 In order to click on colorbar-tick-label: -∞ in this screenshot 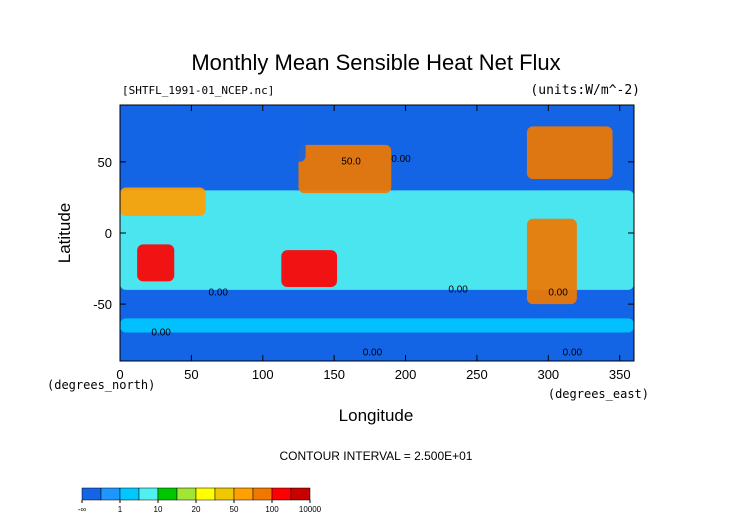, I will do `click(82, 509)`.